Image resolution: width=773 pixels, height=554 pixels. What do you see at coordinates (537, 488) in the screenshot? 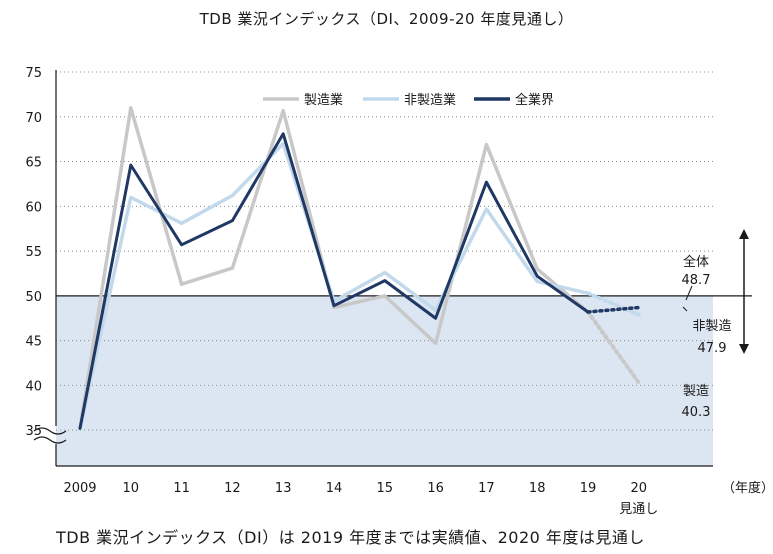
I see `x-tick-label: 18` at bounding box center [537, 488].